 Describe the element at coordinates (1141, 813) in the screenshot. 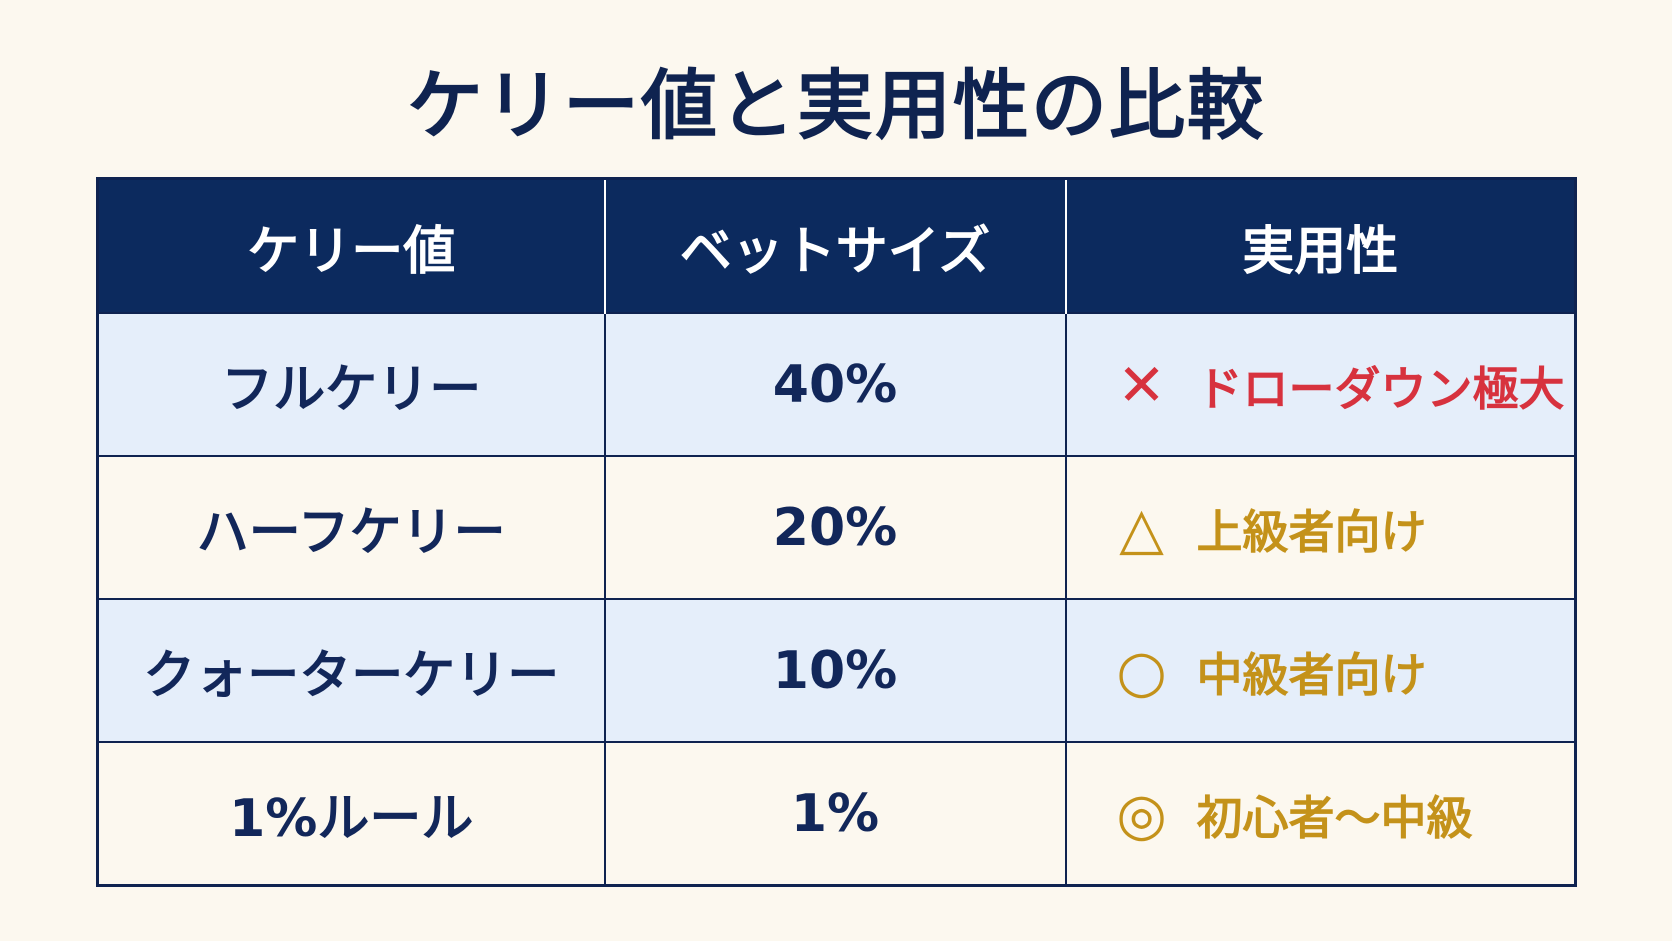

I see `rating-symbol: ◎` at that location.